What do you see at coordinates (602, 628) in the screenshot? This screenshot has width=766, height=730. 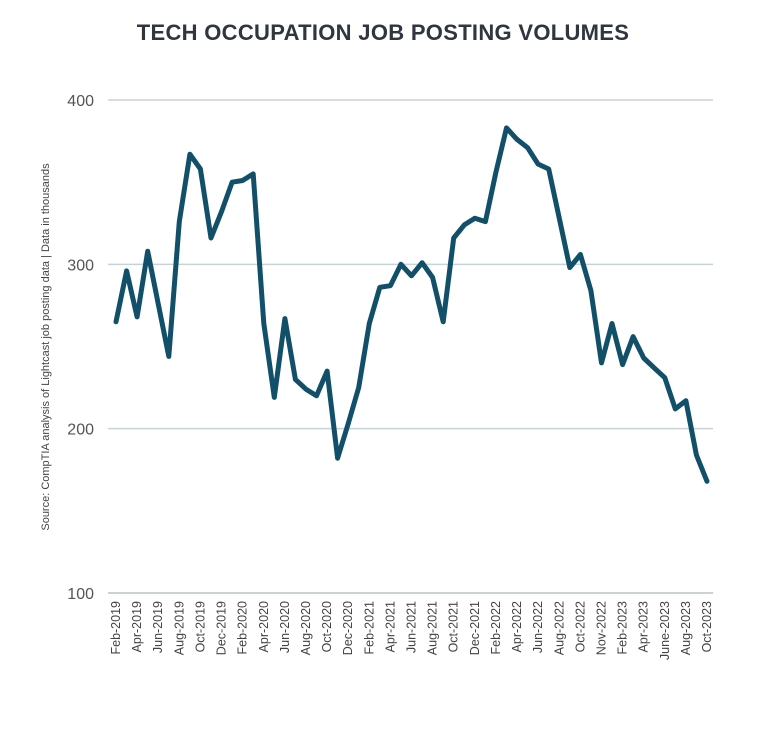 I see `x-tick-label: Nov-2022` at bounding box center [602, 628].